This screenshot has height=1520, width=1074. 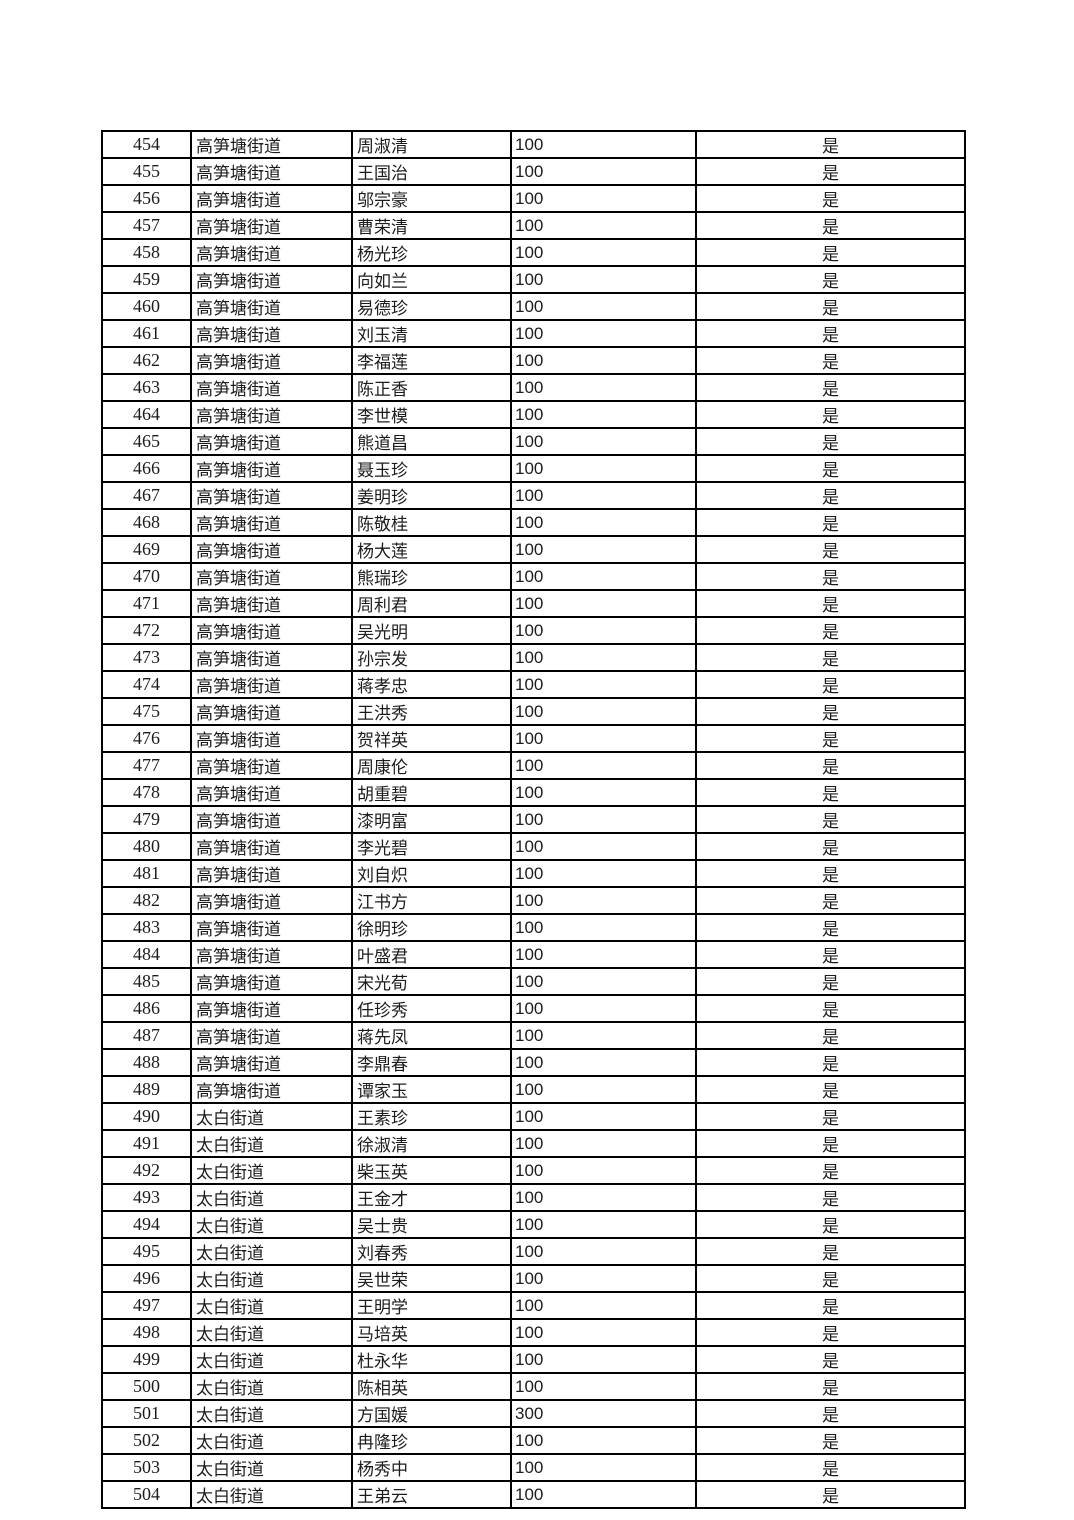 What do you see at coordinates (431, 144) in the screenshot?
I see `person-name-cell: 周淑清` at bounding box center [431, 144].